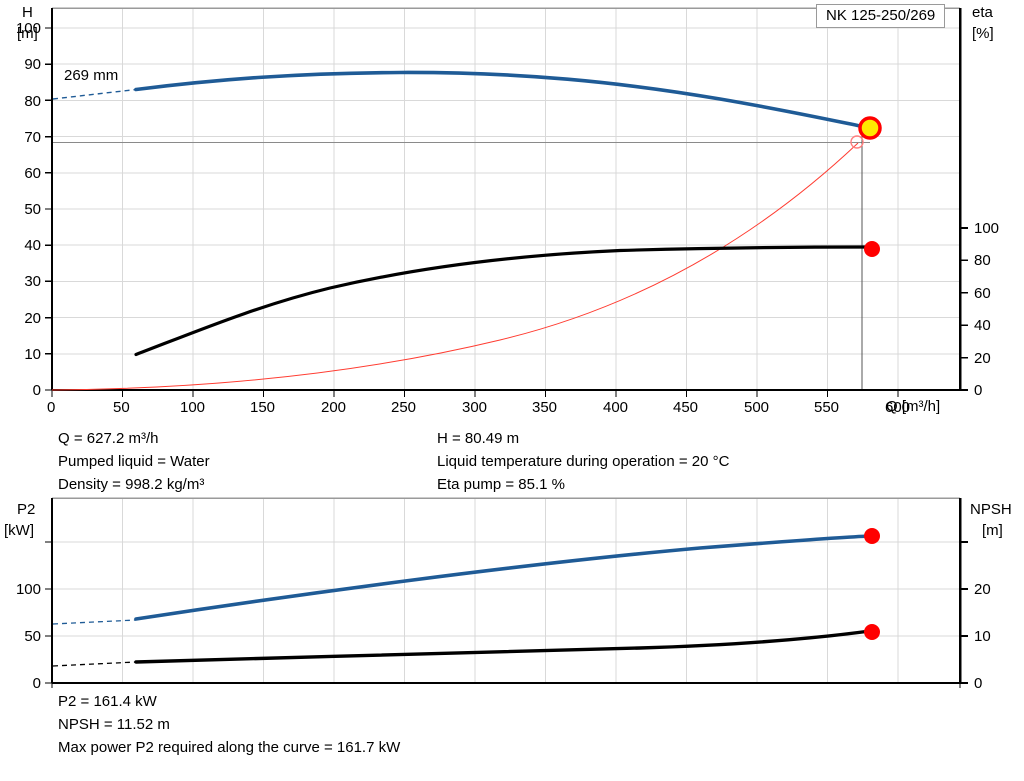 This screenshot has width=1024, height=781. What do you see at coordinates (982, 293) in the screenshot?
I see `tick-eta-60: 60` at bounding box center [982, 293].